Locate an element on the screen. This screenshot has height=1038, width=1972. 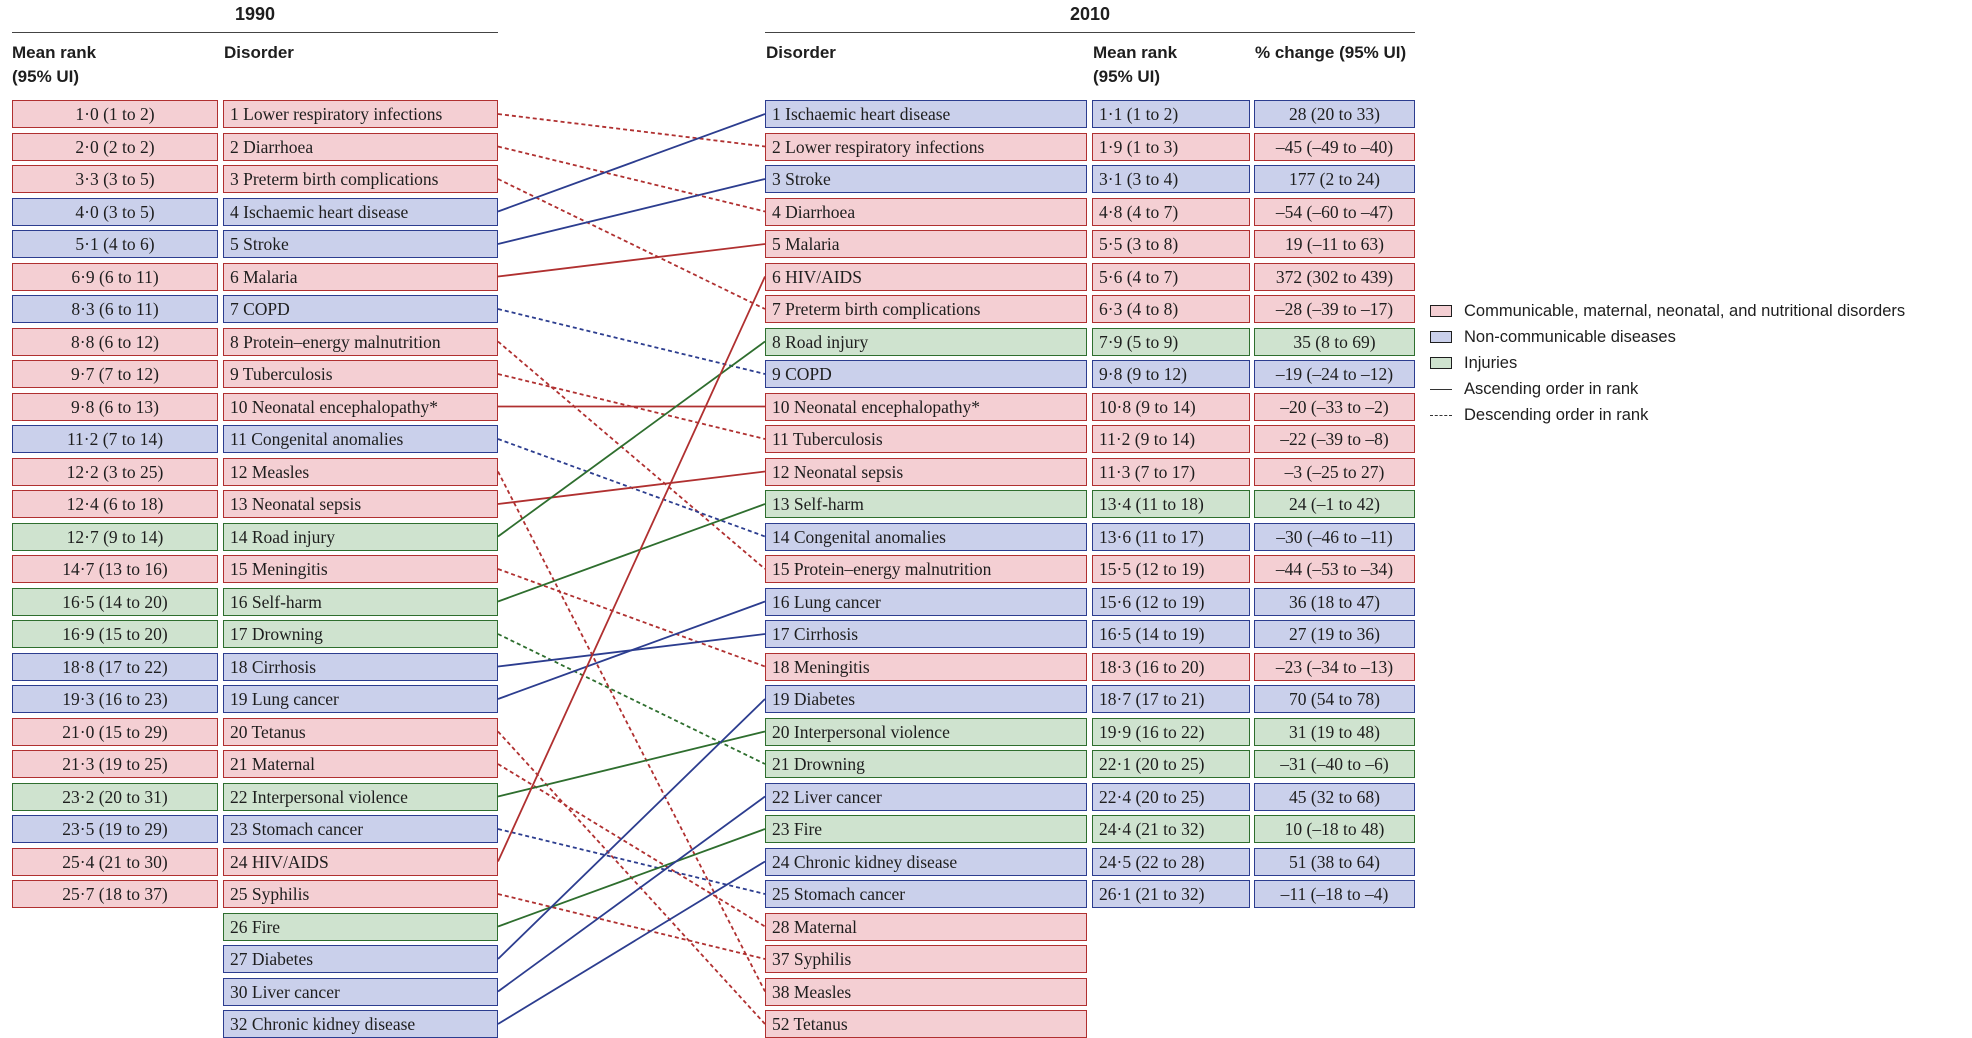
disorder-1990-cell: 22 Interpersonal violence is located at coordinates (360, 796).